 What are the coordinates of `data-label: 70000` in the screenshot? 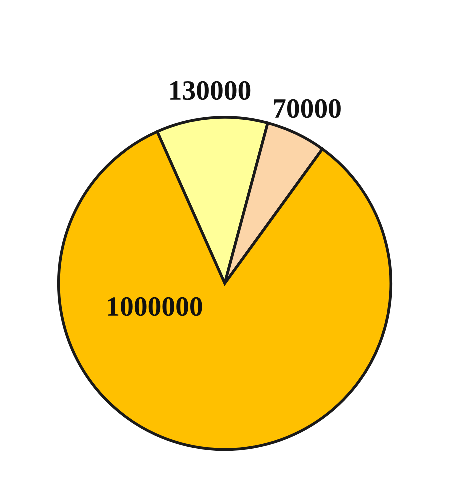 It's located at (307, 108).